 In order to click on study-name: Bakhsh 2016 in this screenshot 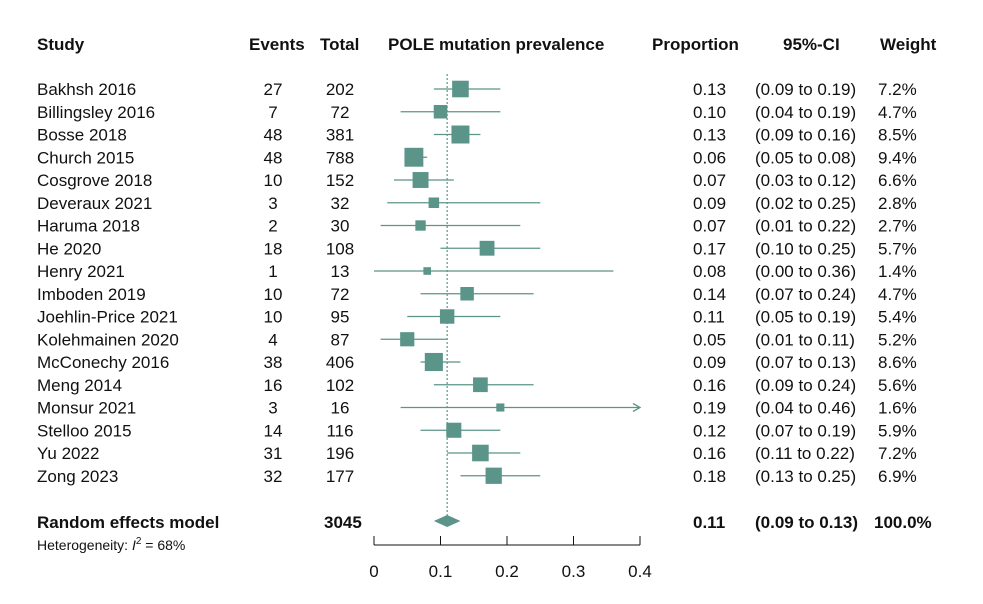, I will do `click(86, 89)`.